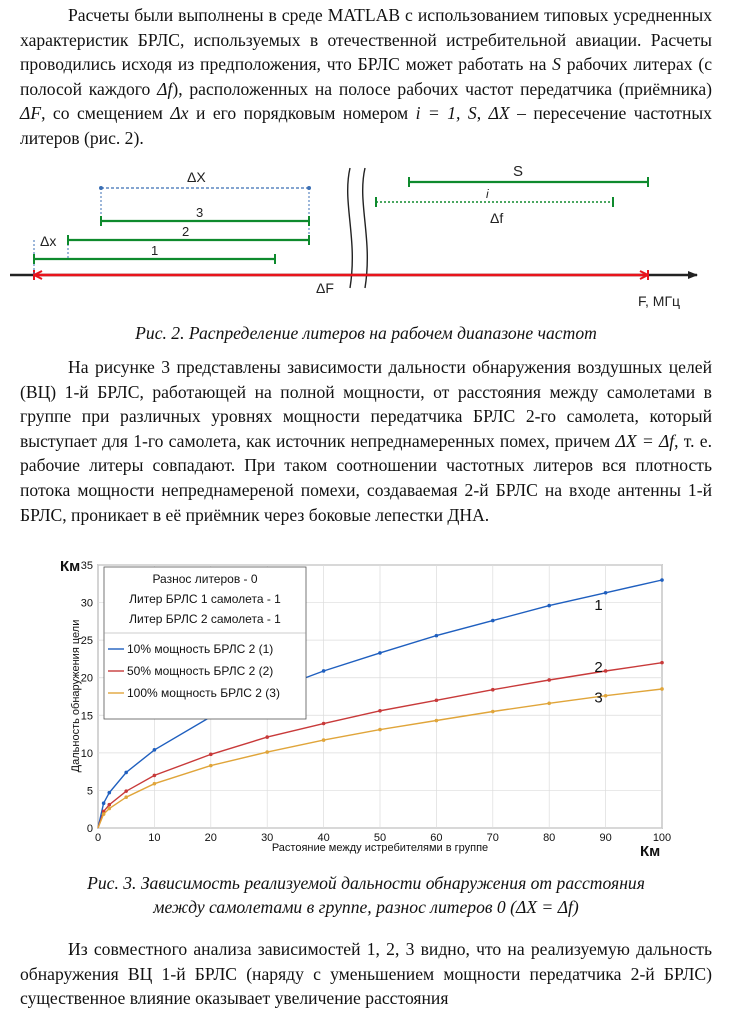 The height and width of the screenshot is (1014, 732). What do you see at coordinates (70, 566) in the screenshot?
I see `y-unit-label: Км` at bounding box center [70, 566].